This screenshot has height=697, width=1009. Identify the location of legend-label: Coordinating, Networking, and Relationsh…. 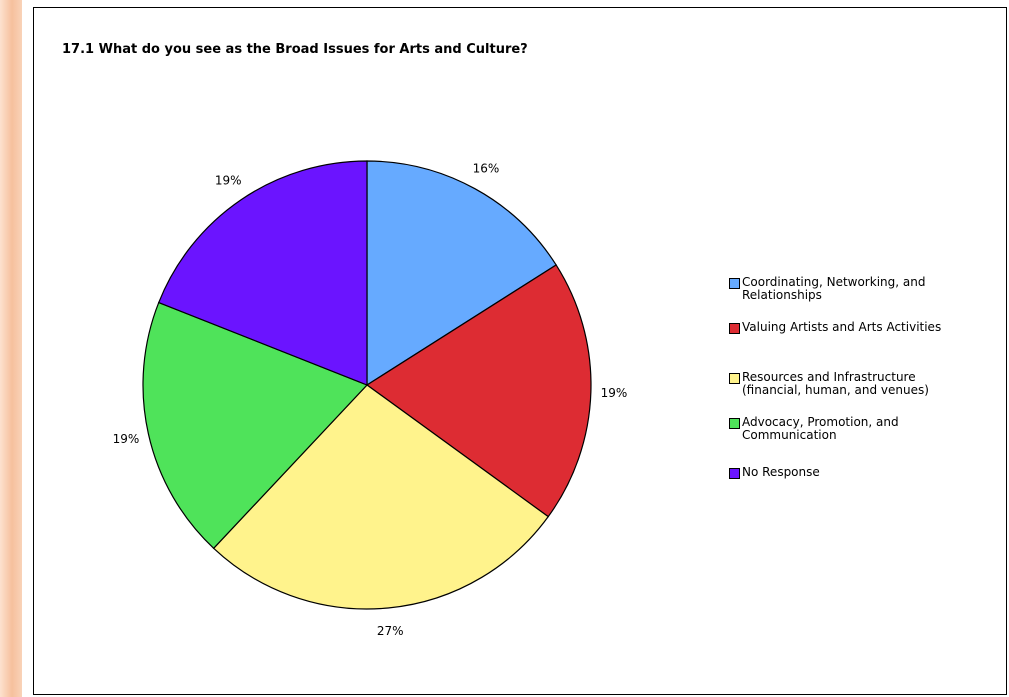
(834, 288).